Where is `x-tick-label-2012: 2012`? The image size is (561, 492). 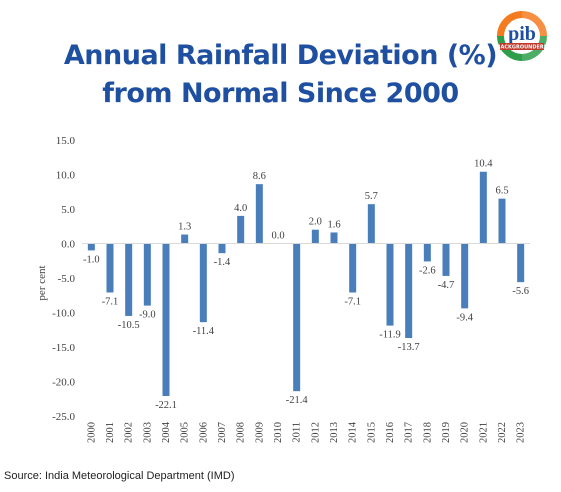
x-tick-label-2012: 2012 is located at coordinates (315, 432).